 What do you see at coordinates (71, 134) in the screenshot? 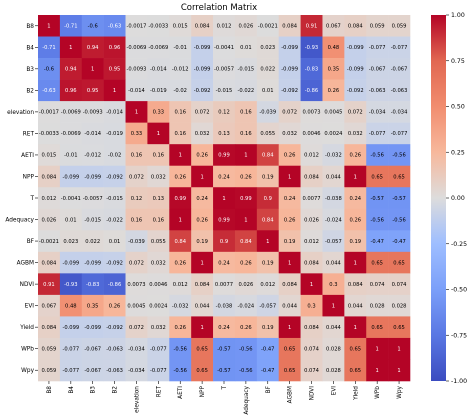
I see `cell-value-label: -0.0069` at bounding box center [71, 134].